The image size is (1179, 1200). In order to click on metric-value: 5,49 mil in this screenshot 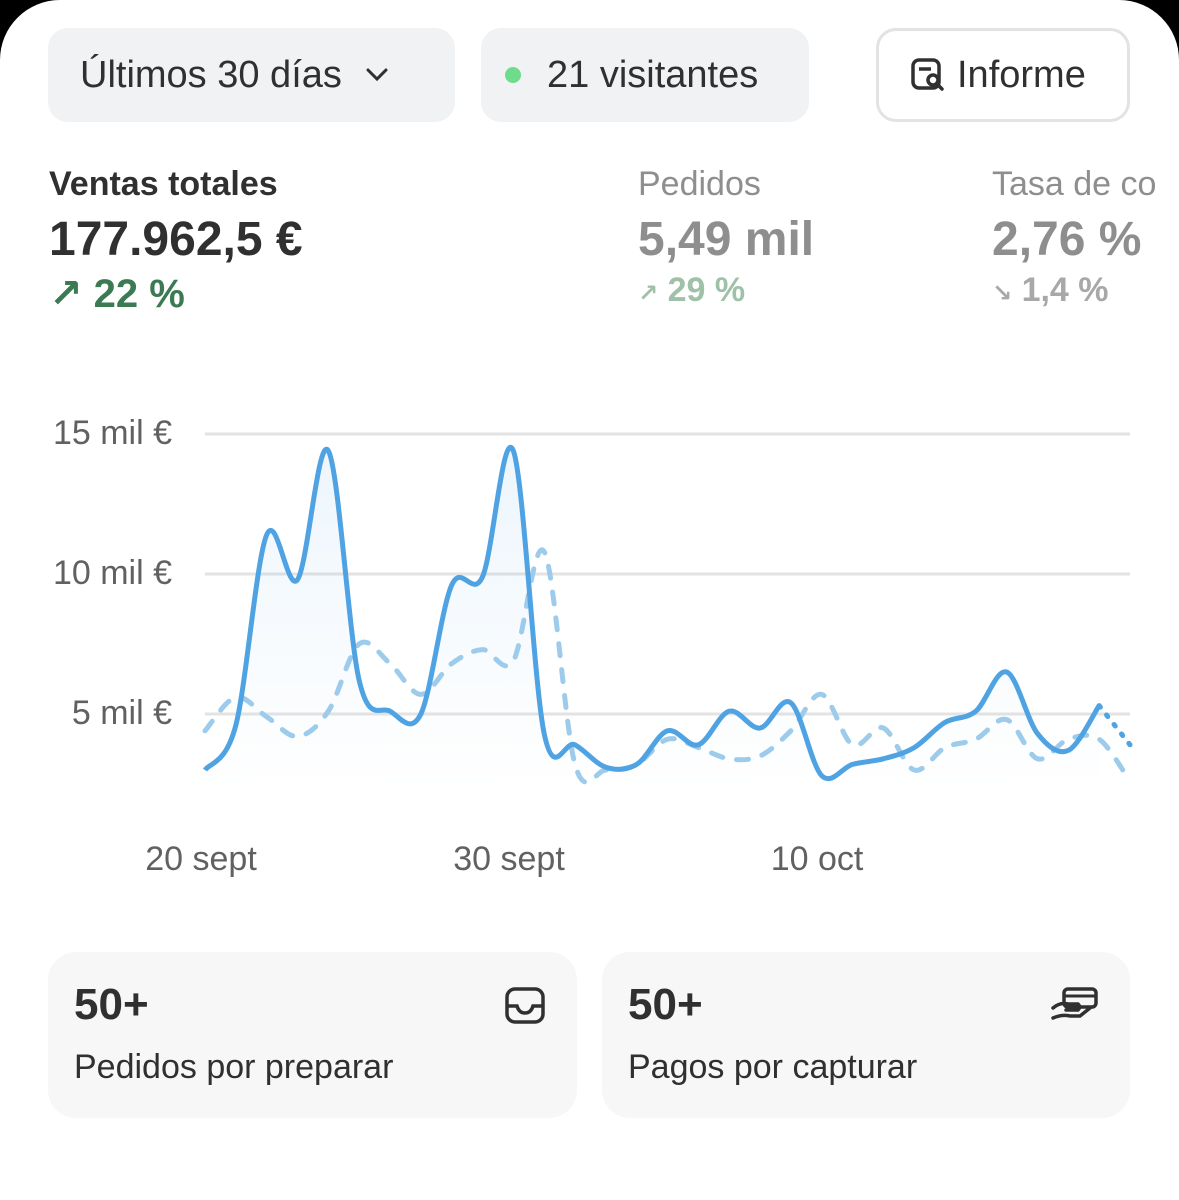, I will do `click(726, 239)`.